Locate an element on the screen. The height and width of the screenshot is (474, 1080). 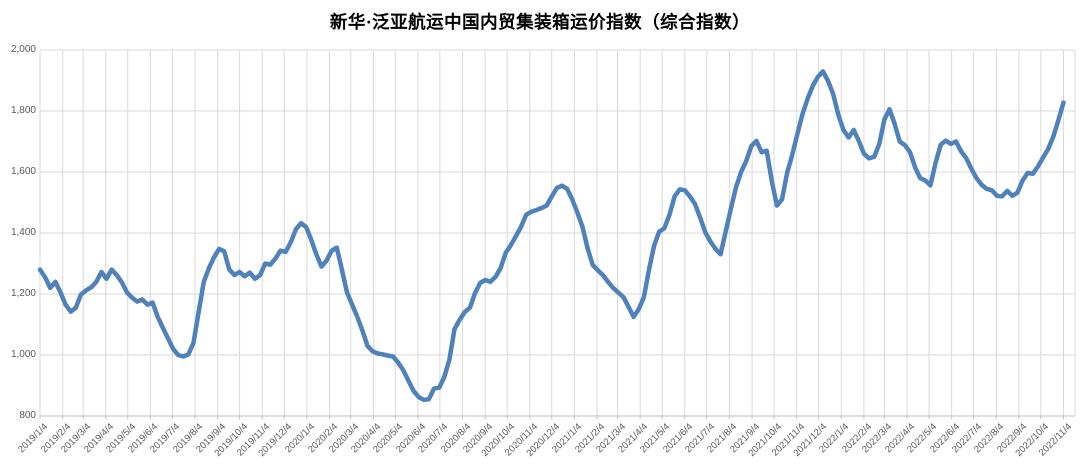
chart-title: 新华·泛亚航运中国内贸集装箱运价指数（综合指数） is located at coordinates (540, 22).